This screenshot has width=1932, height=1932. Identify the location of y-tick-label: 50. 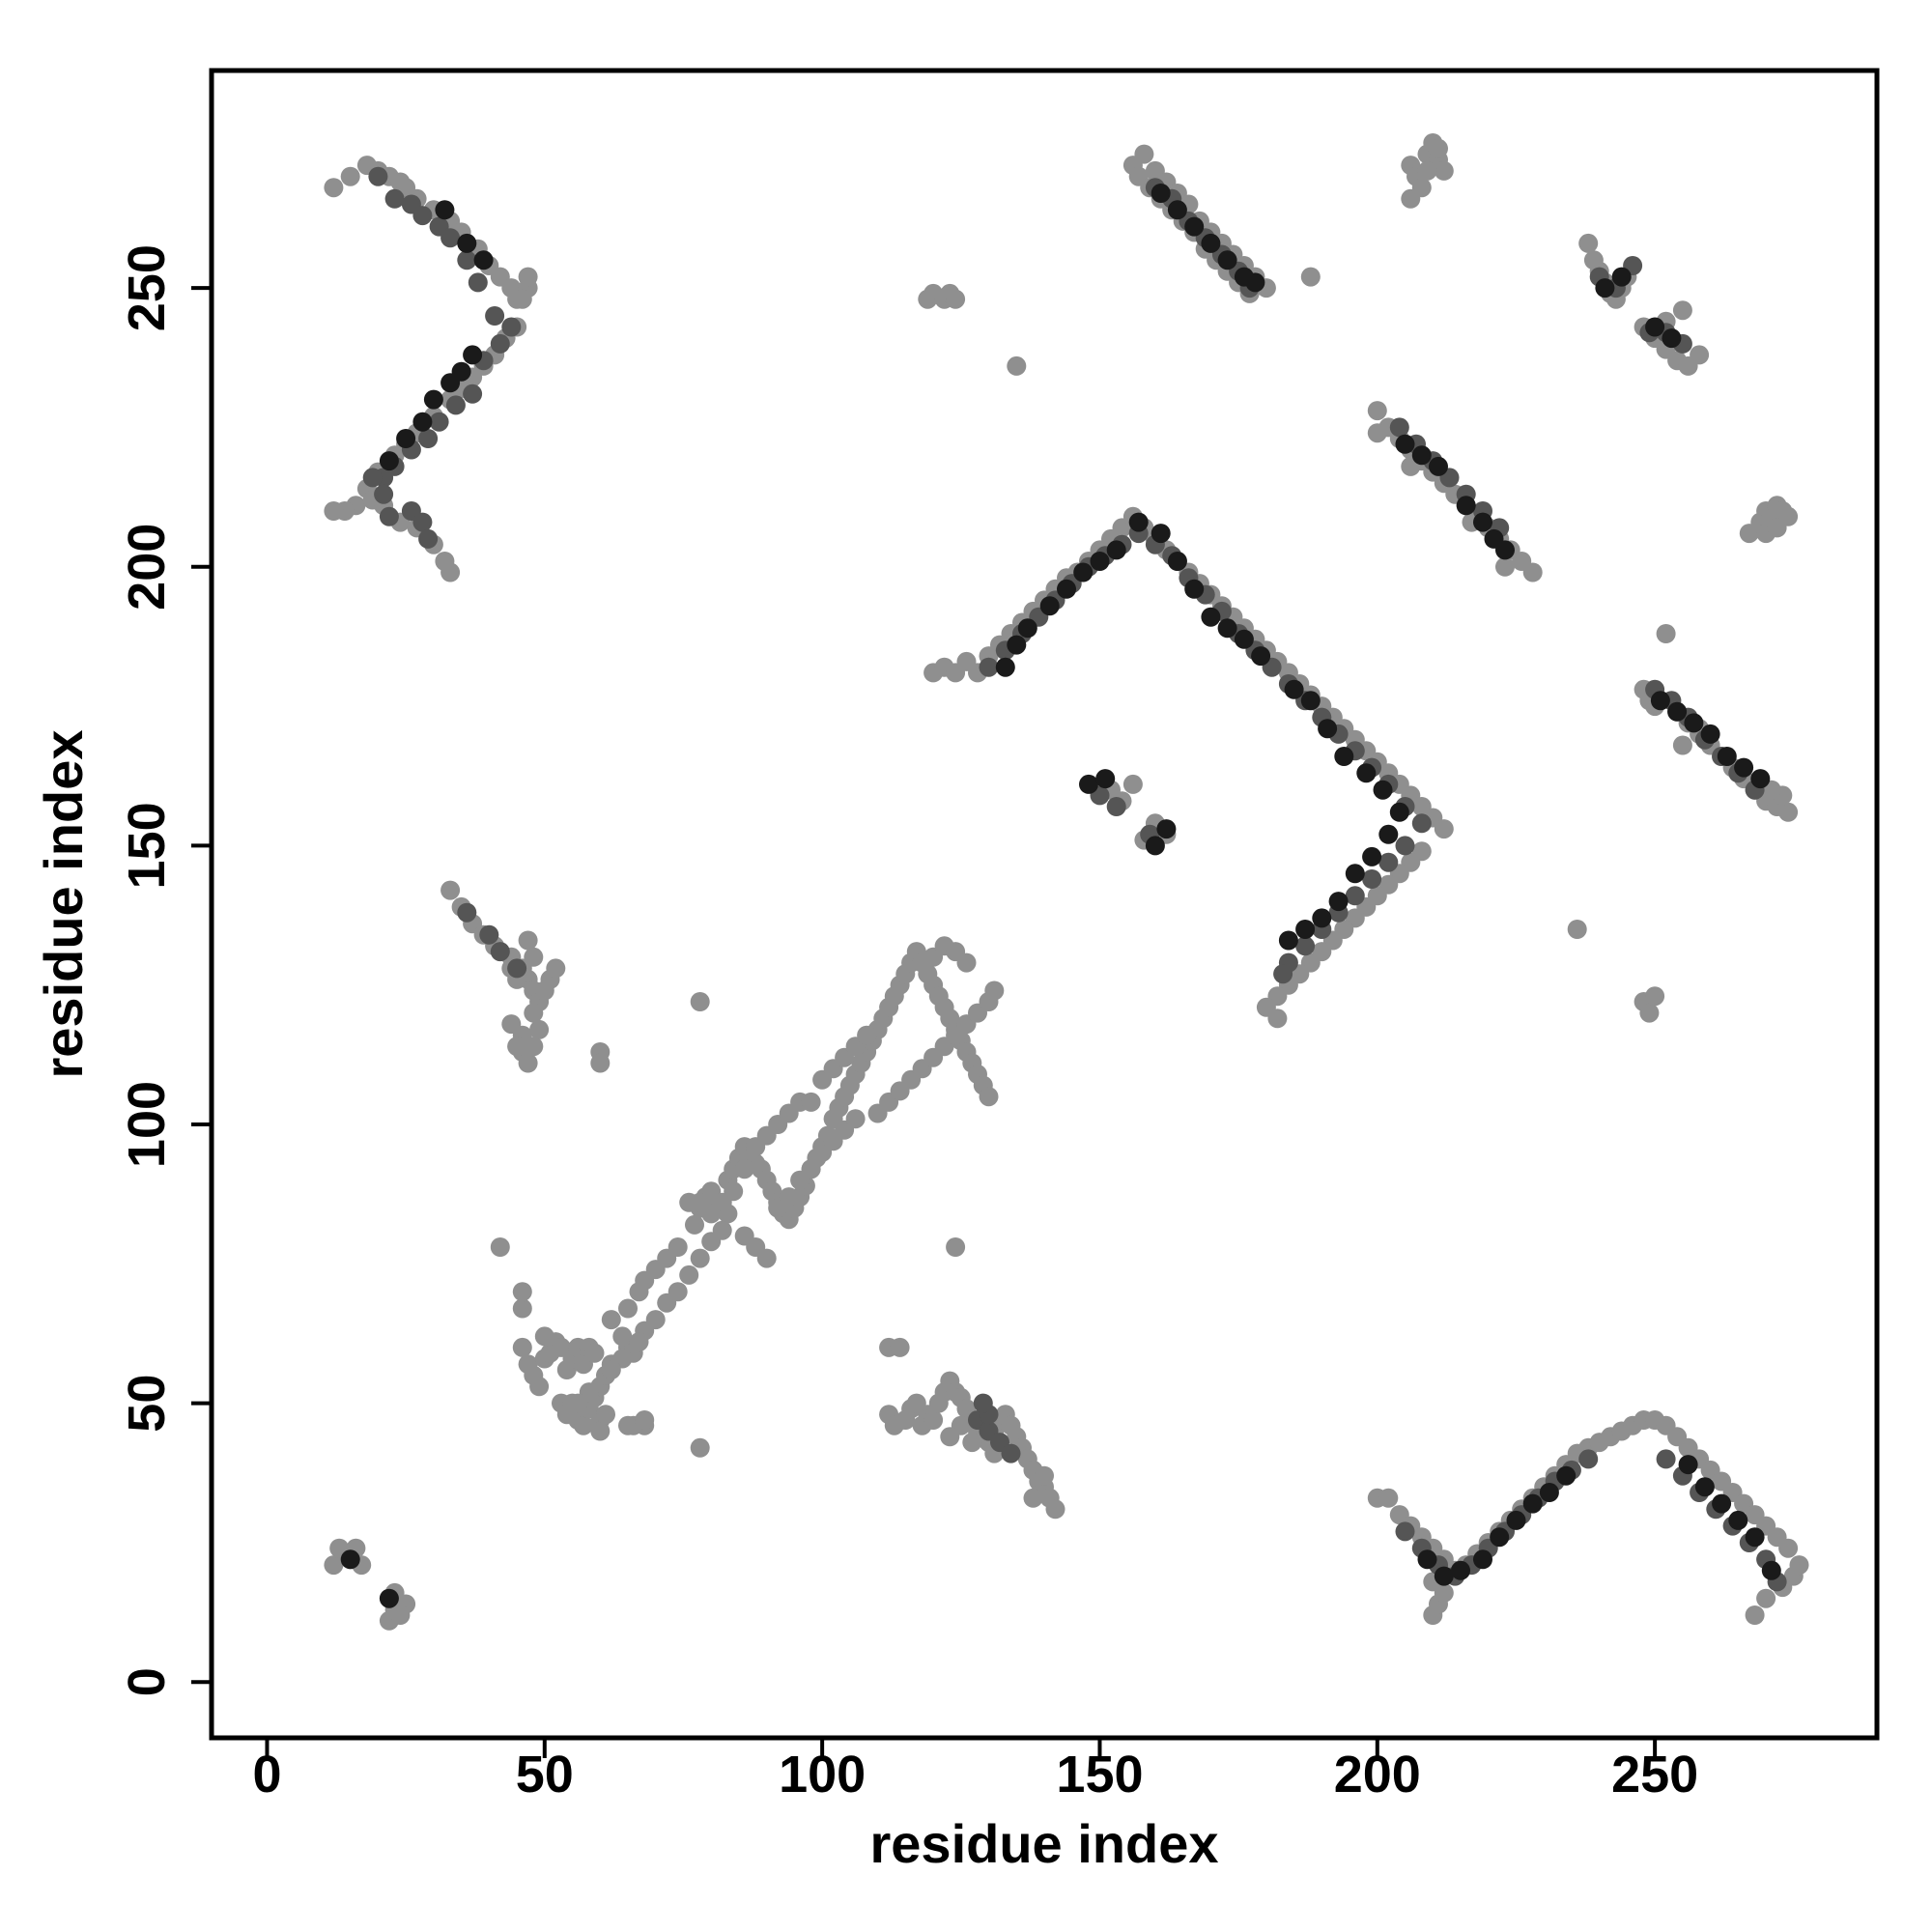
(147, 1404).